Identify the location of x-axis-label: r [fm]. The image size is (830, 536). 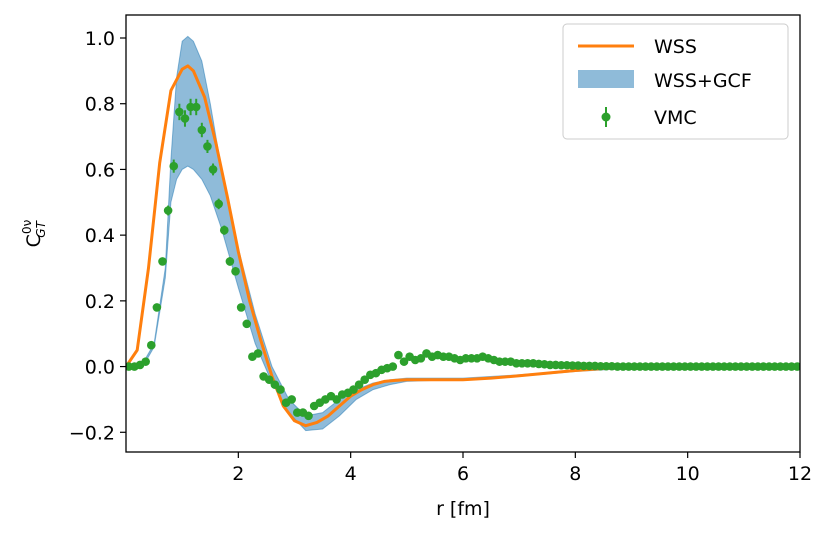
(463, 509).